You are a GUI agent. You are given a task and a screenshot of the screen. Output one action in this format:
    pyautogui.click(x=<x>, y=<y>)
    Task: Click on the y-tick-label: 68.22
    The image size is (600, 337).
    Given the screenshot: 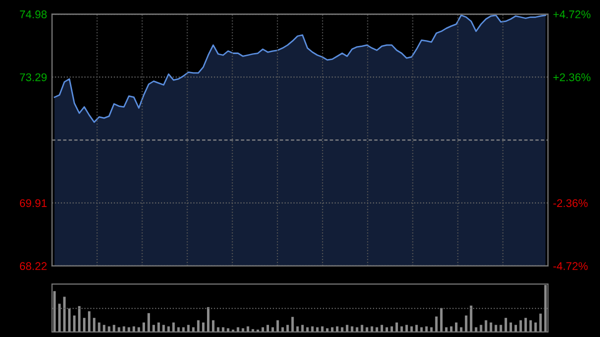 What is the action you would take?
    pyautogui.click(x=33, y=266)
    